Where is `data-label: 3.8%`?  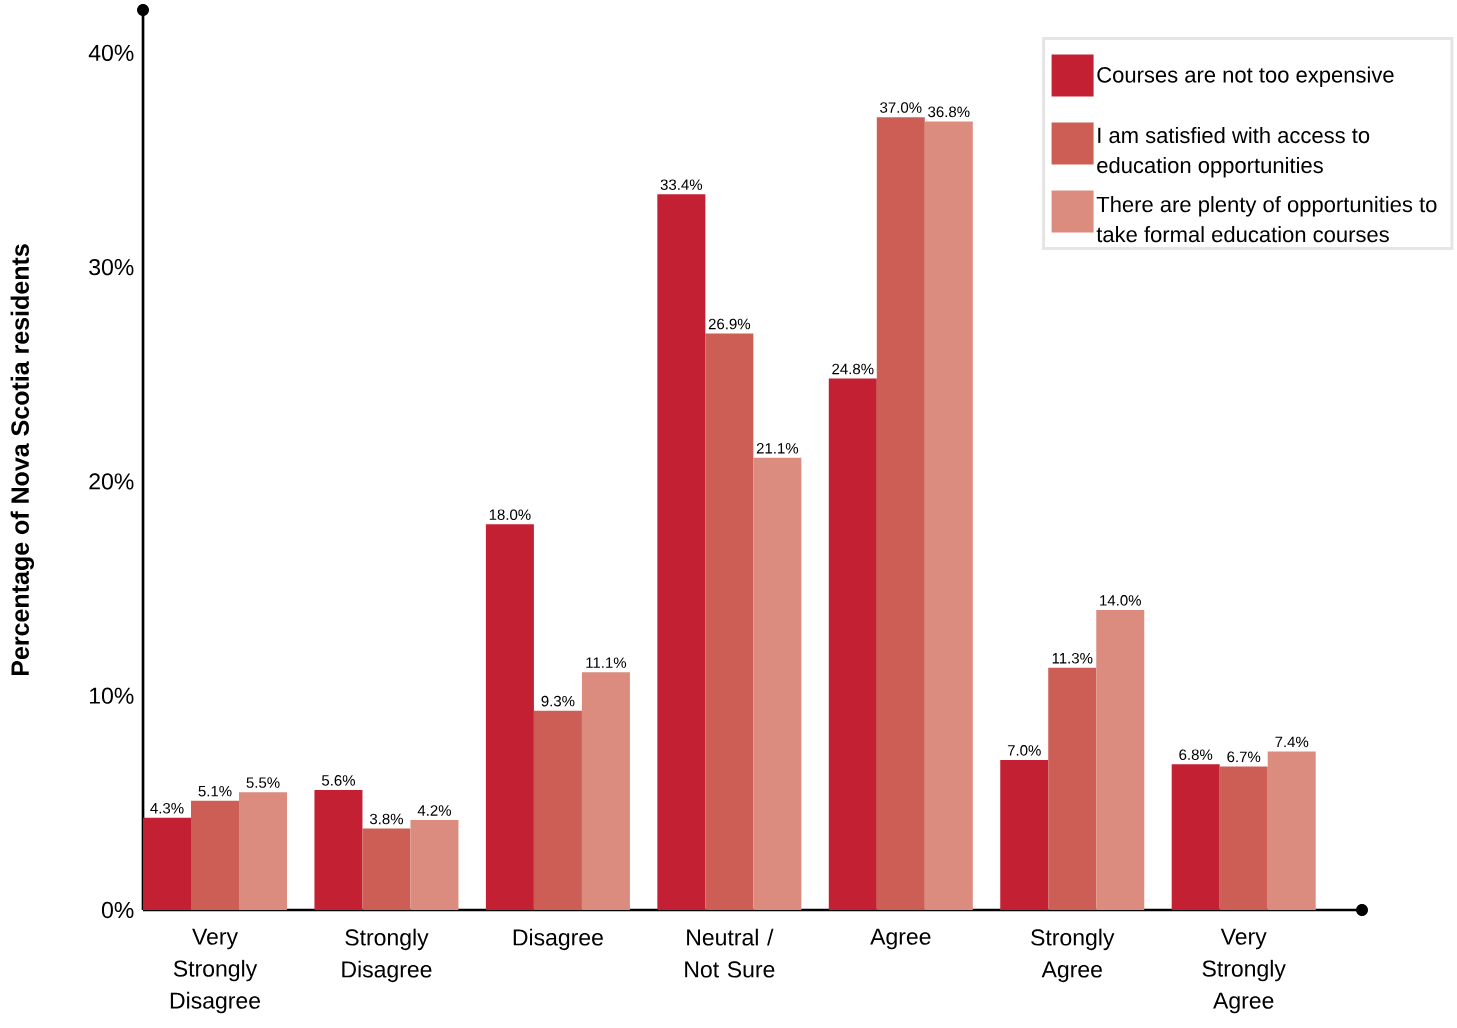 data-label: 3.8% is located at coordinates (386, 819).